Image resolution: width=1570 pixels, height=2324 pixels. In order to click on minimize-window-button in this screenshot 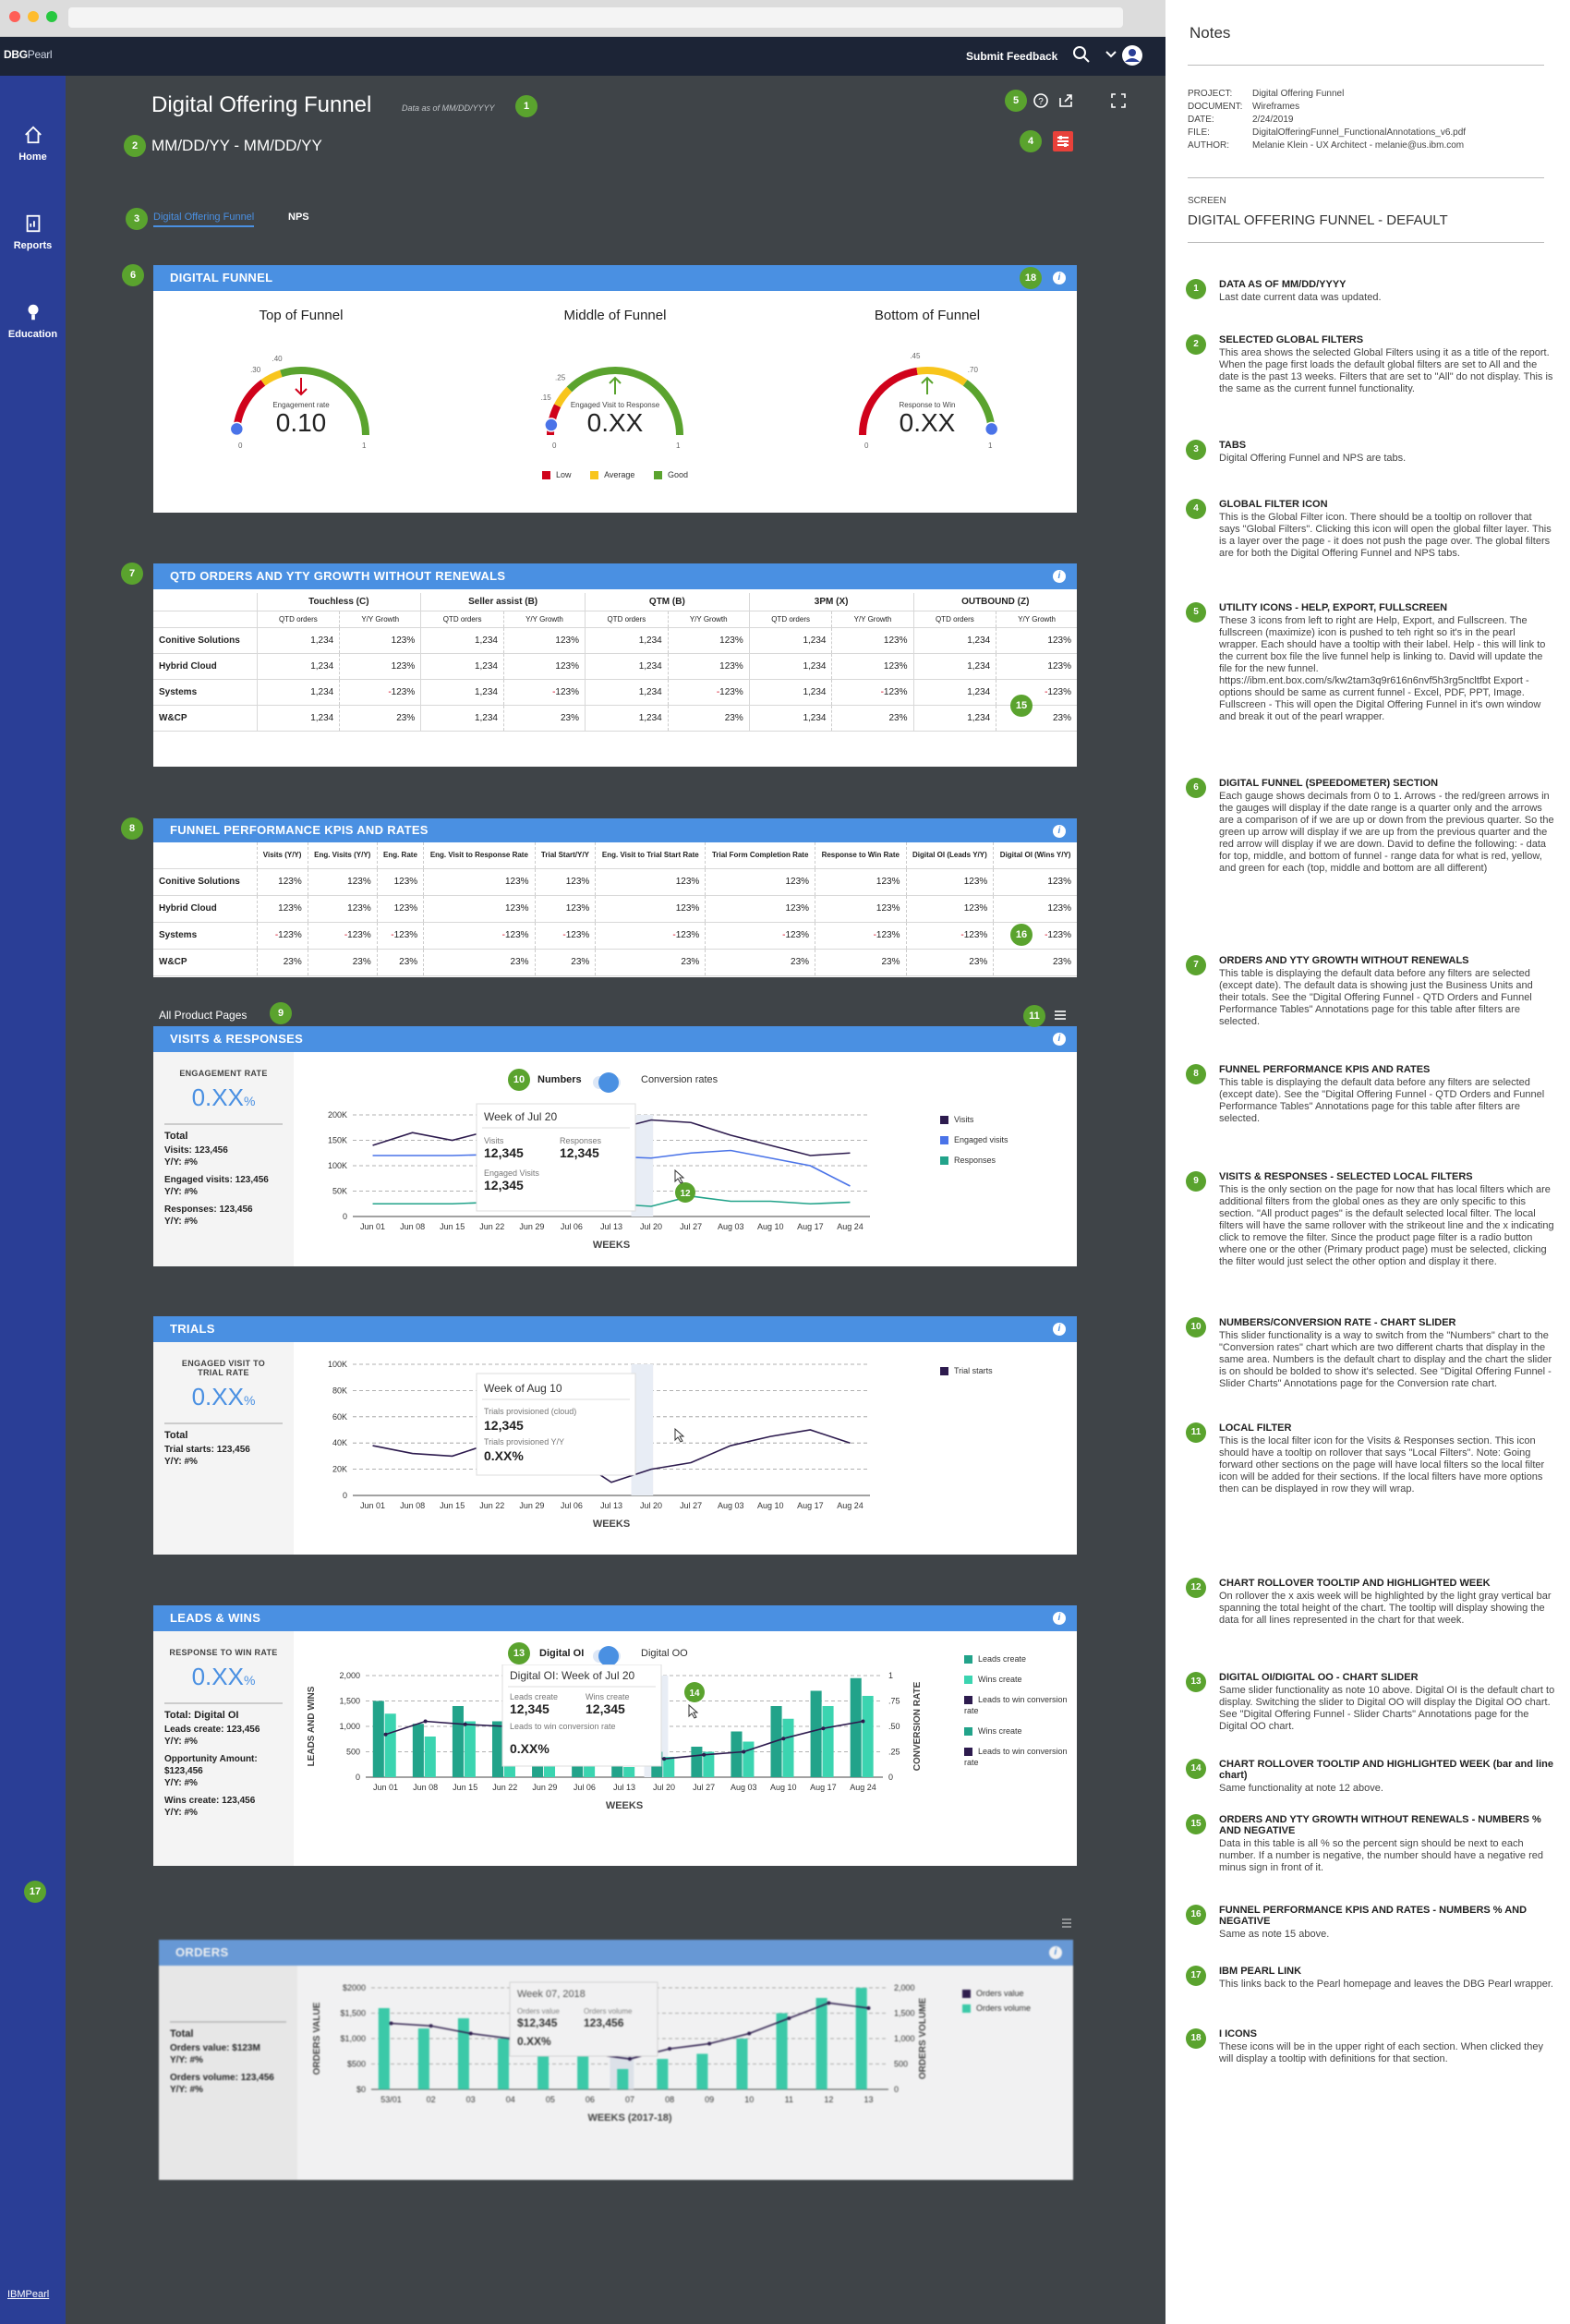, I will do `click(33, 16)`.